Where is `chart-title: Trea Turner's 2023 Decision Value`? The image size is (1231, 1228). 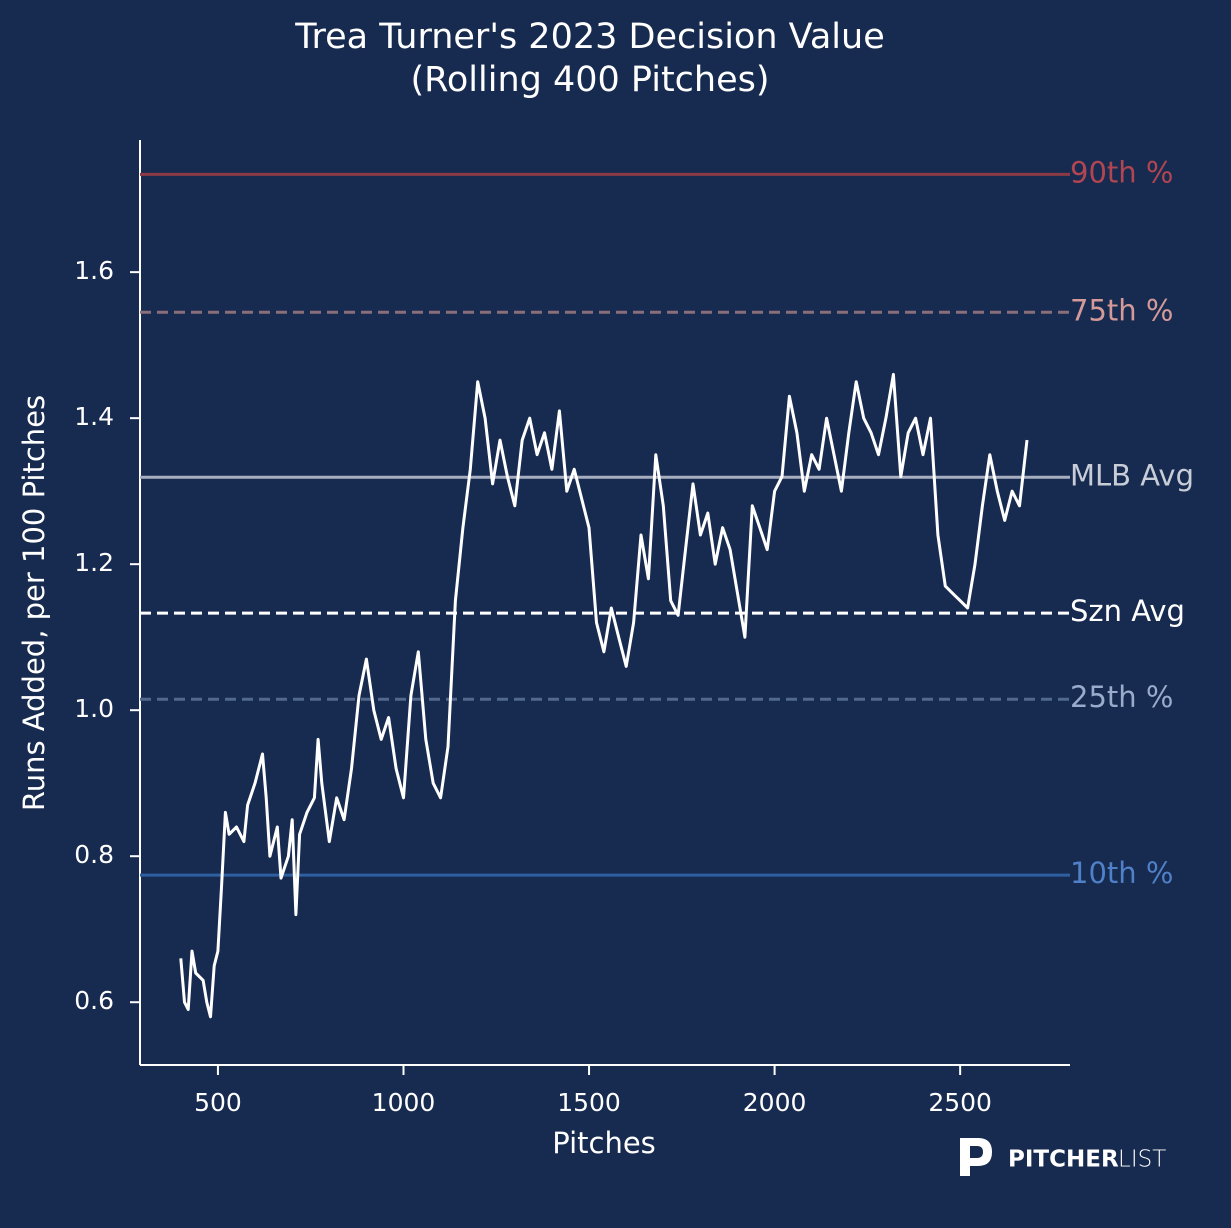 chart-title: Trea Turner's 2023 Decision Value is located at coordinates (589, 37).